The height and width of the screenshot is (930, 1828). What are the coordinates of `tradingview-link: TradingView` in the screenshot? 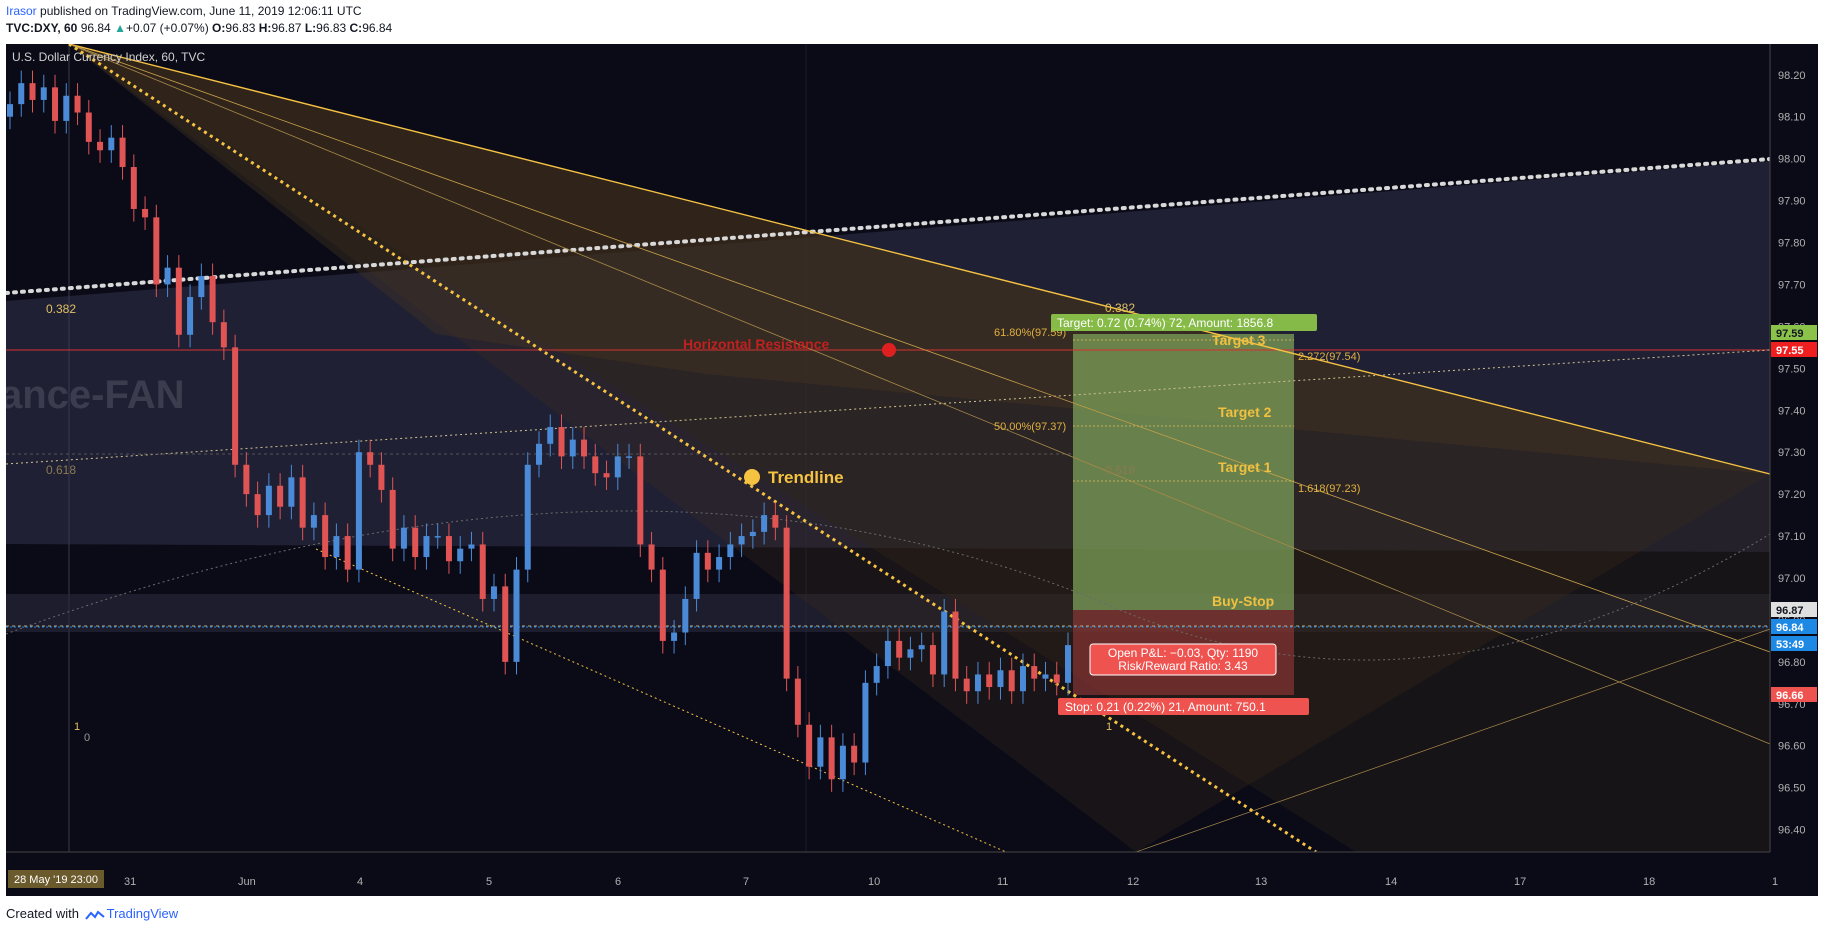 It's located at (142, 913).